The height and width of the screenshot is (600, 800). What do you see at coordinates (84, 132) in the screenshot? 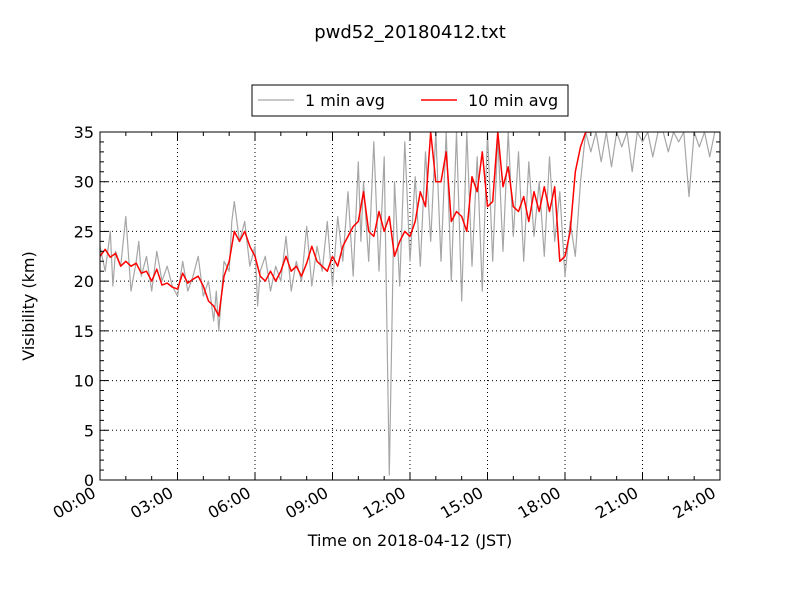
I see `y-tick-label: 35` at bounding box center [84, 132].